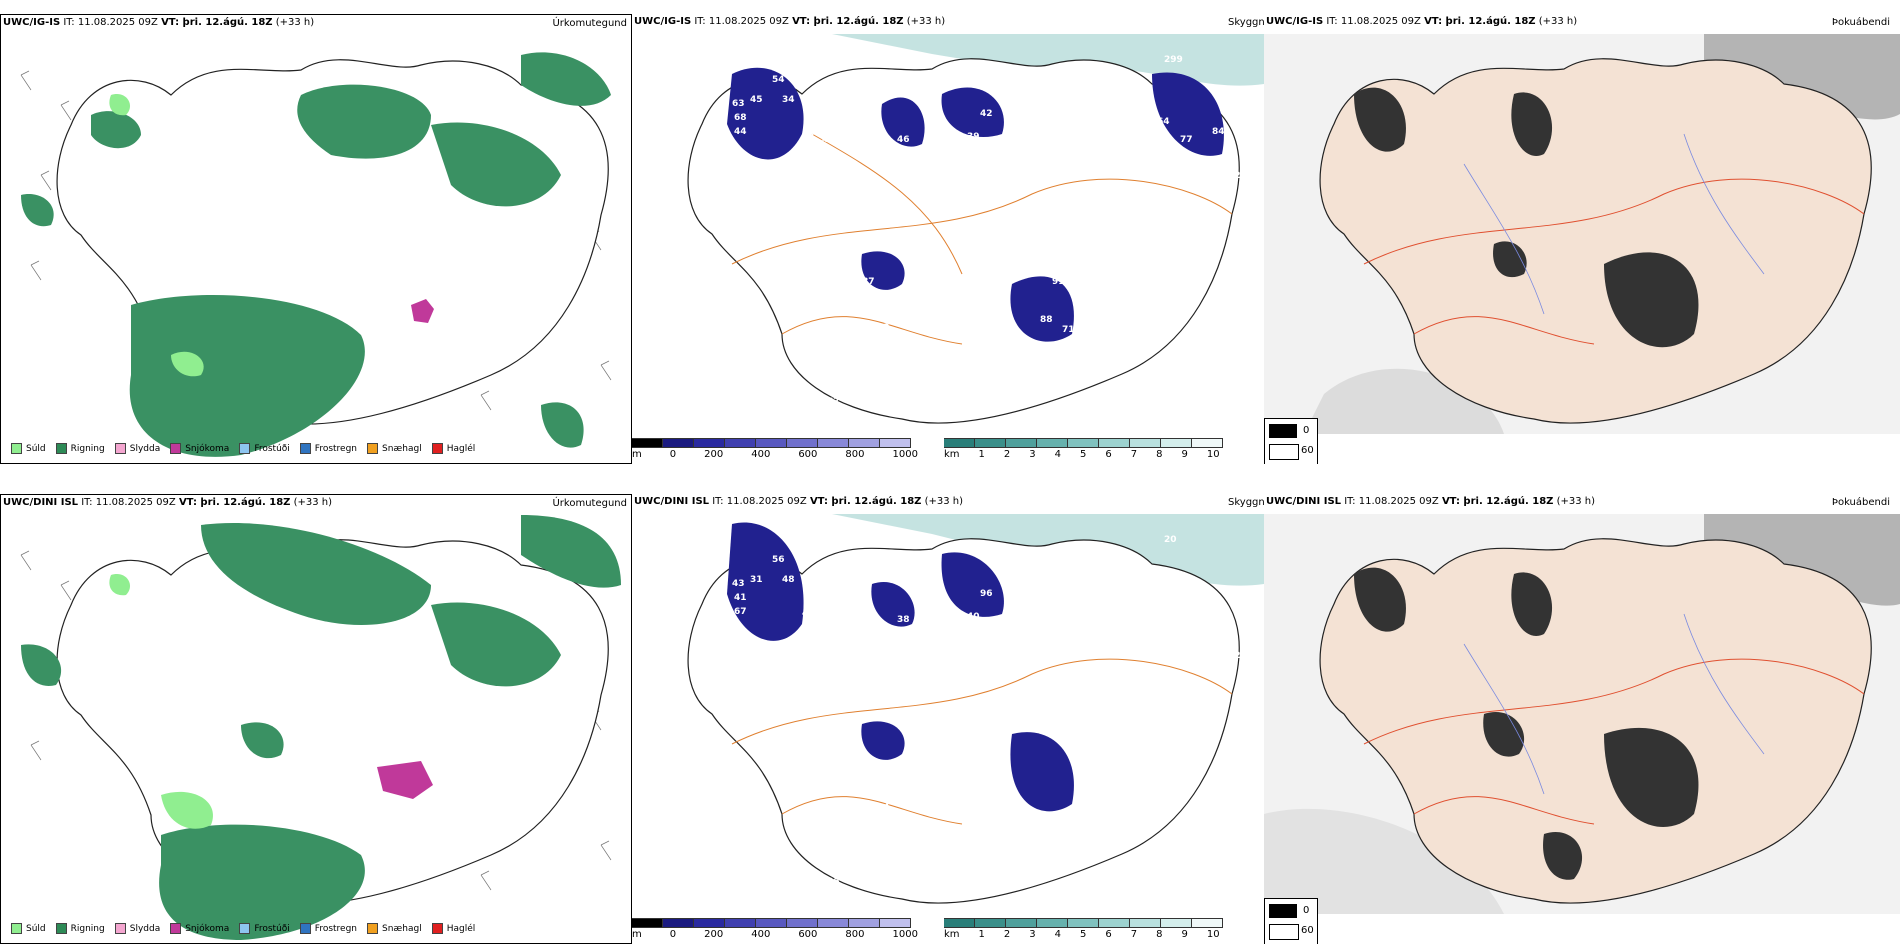 The width and height of the screenshot is (1900, 950). Describe the element at coordinates (1108, 934) in the screenshot. I see `vis-tick: 6` at that location.